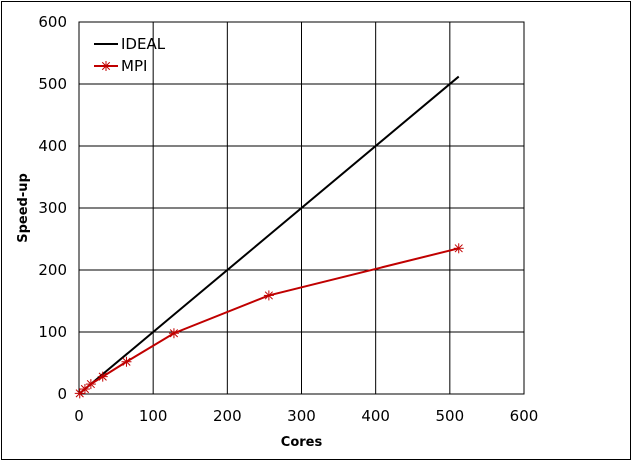 This screenshot has width=634, height=463. Describe the element at coordinates (52, 270) in the screenshot. I see `y-tick-label: 200` at that location.